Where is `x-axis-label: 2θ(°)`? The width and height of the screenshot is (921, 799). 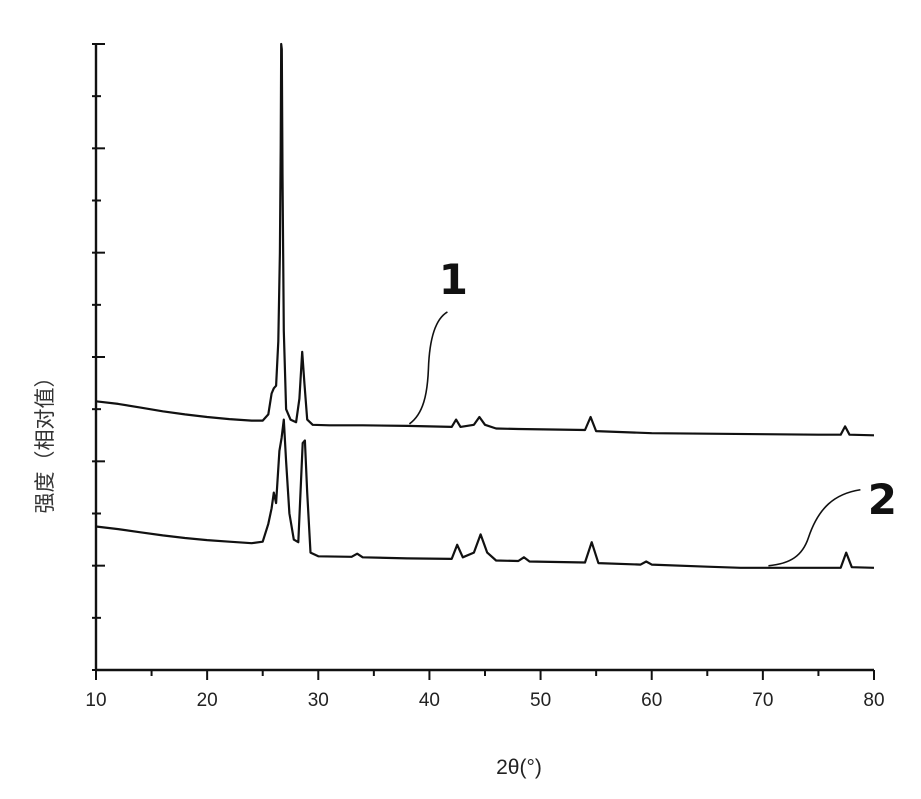 x-axis-label: 2θ(°) is located at coordinates (519, 767).